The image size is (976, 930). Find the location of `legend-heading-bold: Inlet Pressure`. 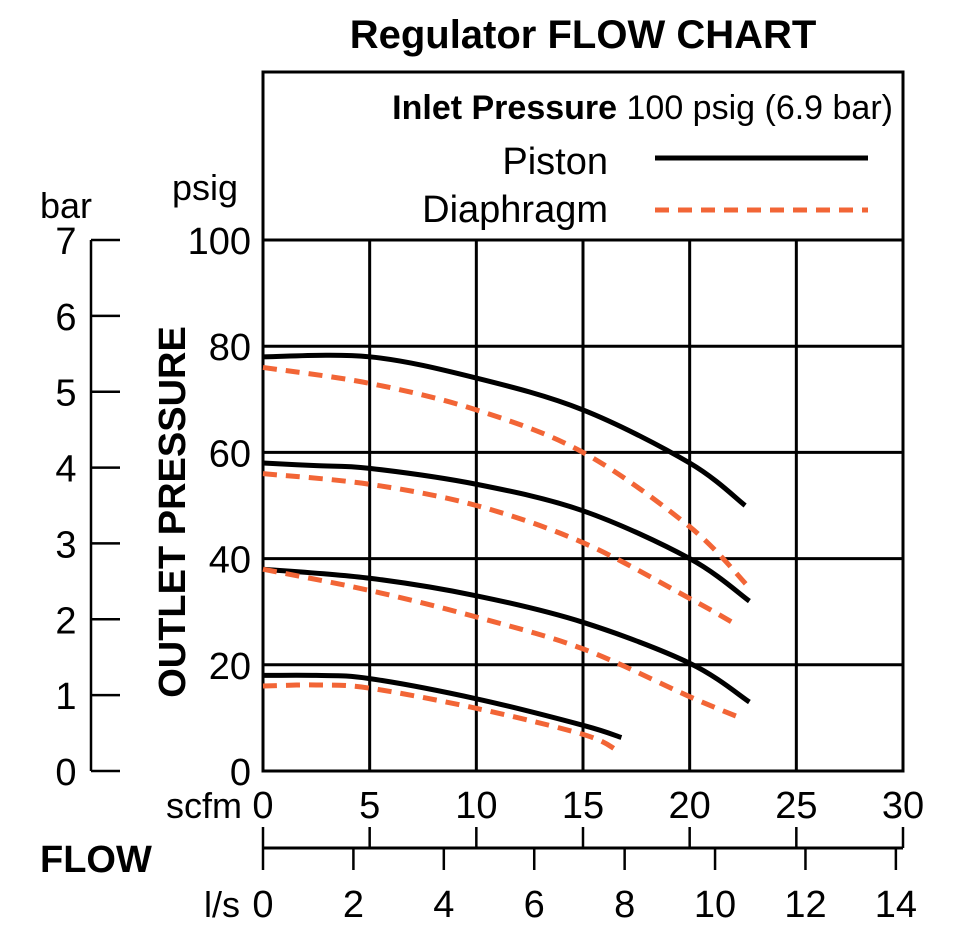

legend-heading-bold: Inlet Pressure is located at coordinates (504, 108).